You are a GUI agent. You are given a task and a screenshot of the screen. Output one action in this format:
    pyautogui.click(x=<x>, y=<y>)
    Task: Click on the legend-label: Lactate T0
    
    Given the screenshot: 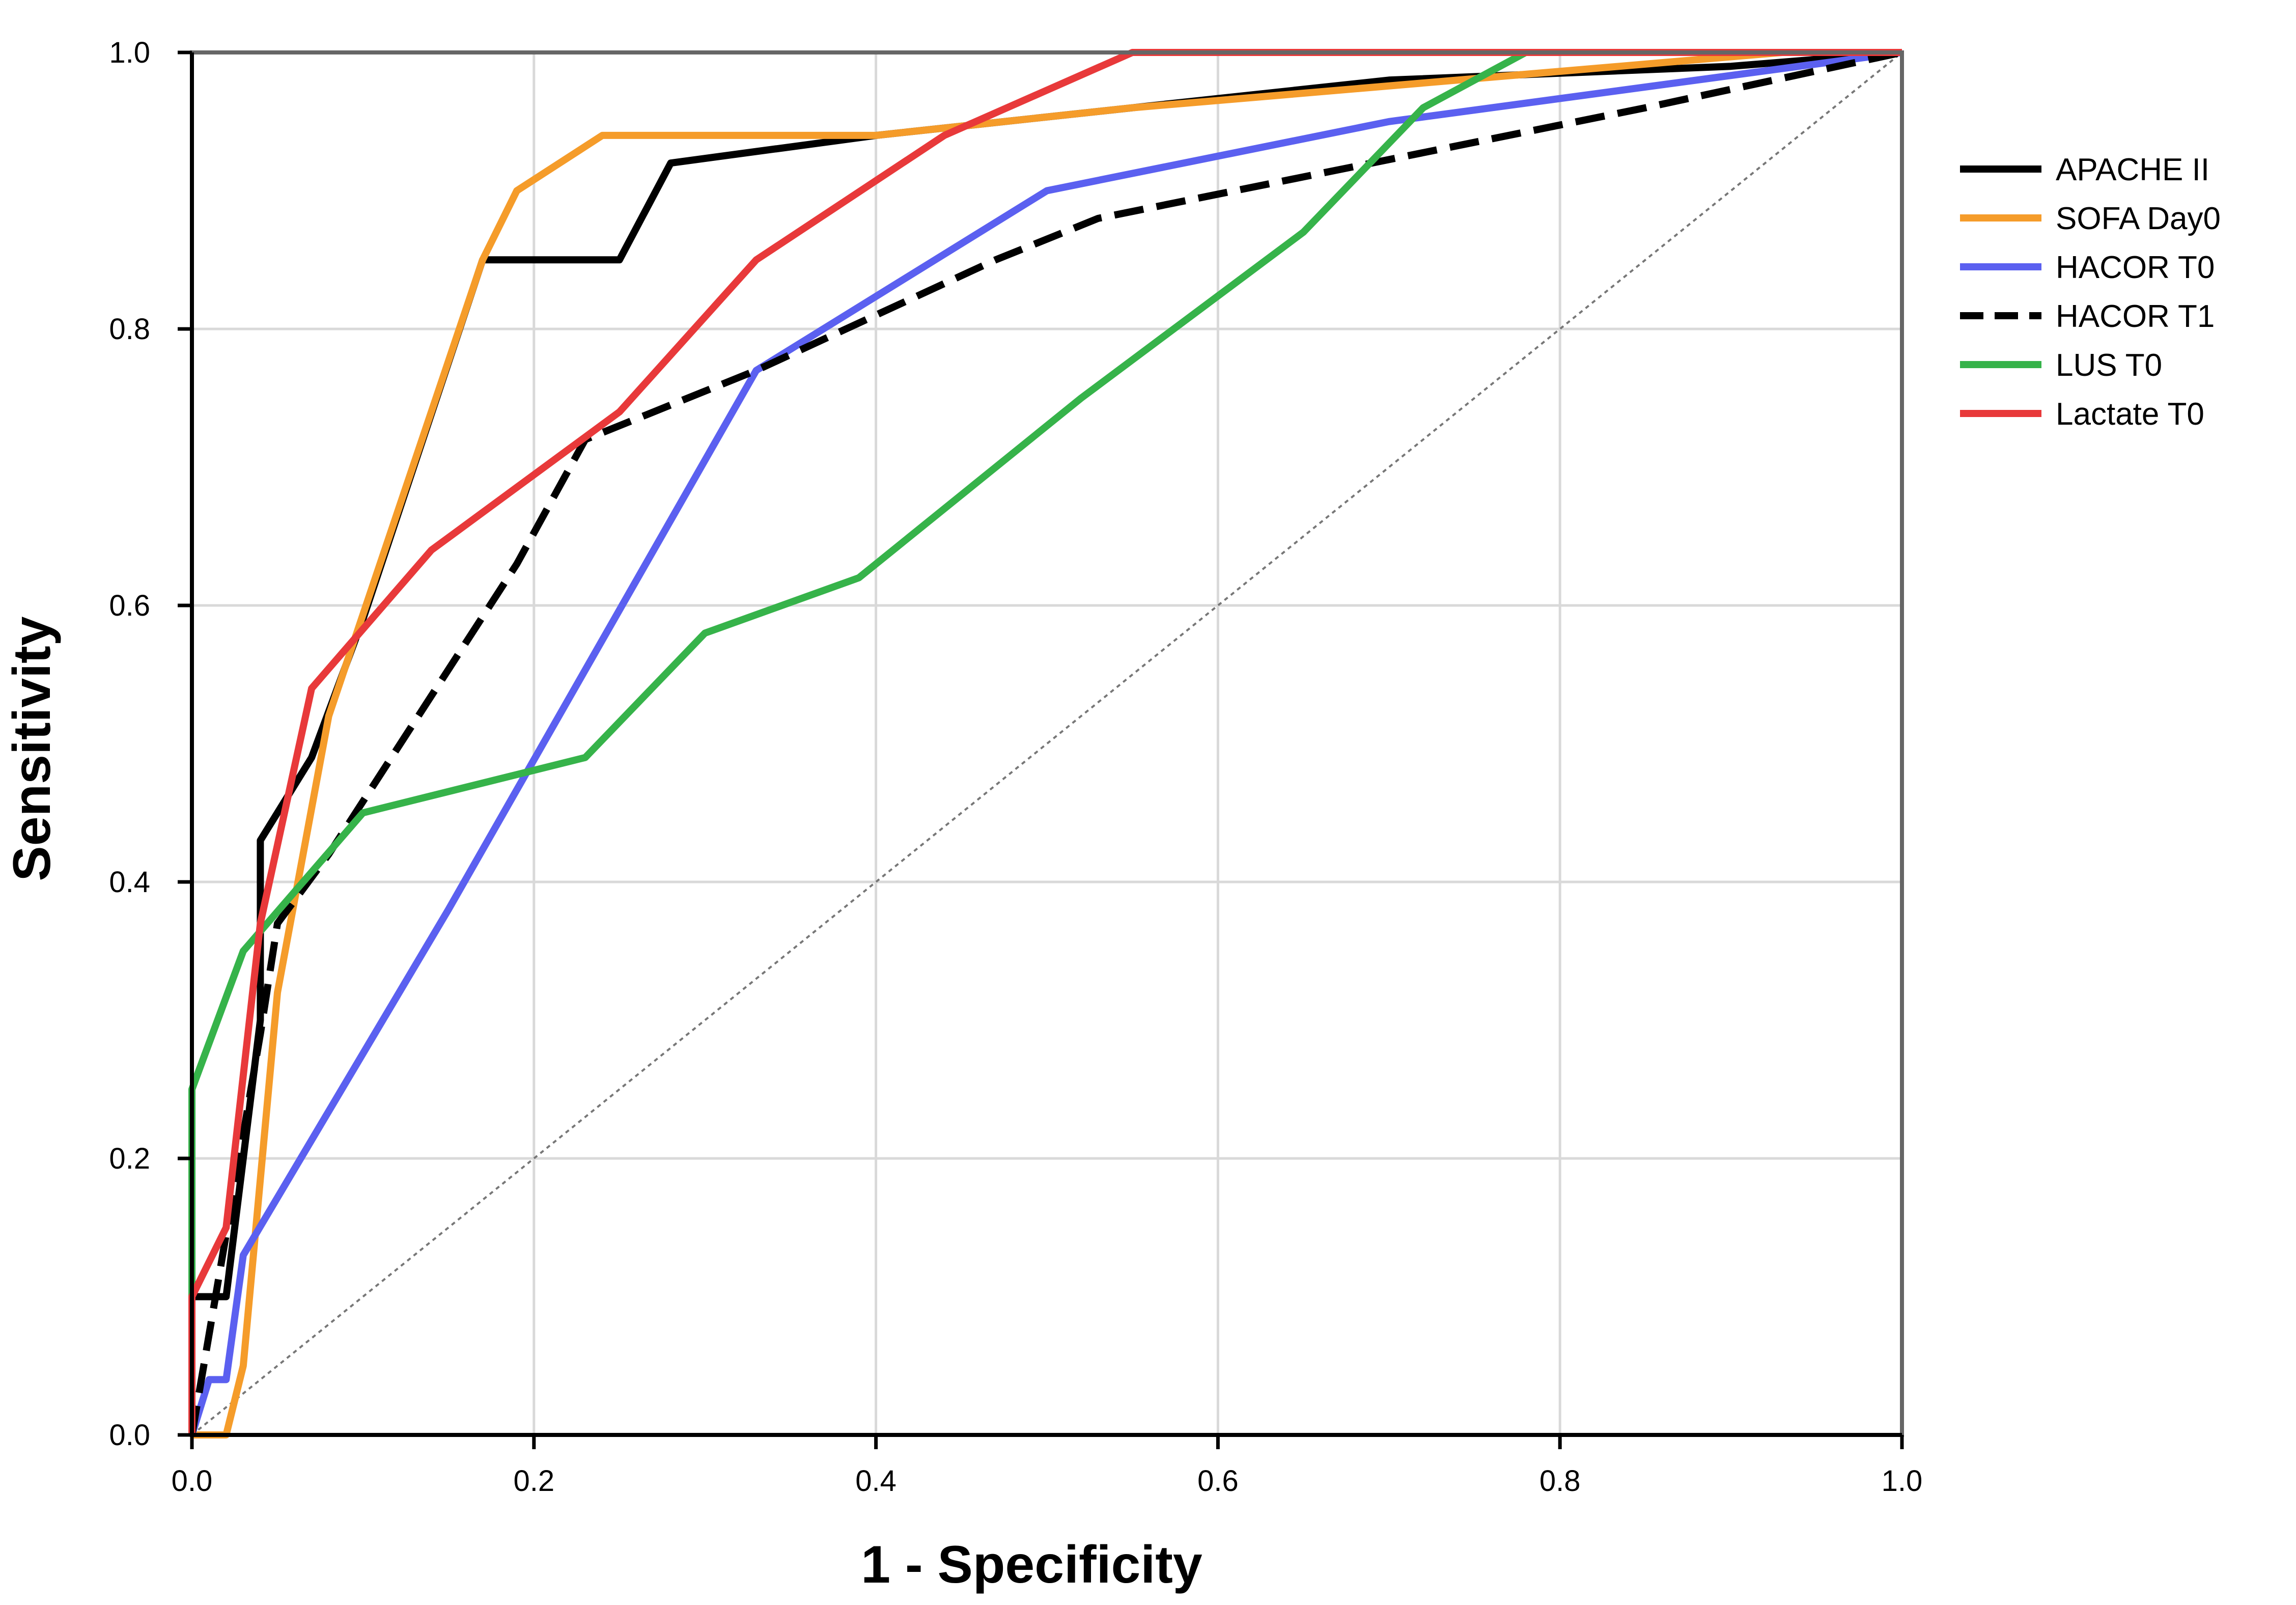 What is the action you would take?
    pyautogui.click(x=2130, y=415)
    